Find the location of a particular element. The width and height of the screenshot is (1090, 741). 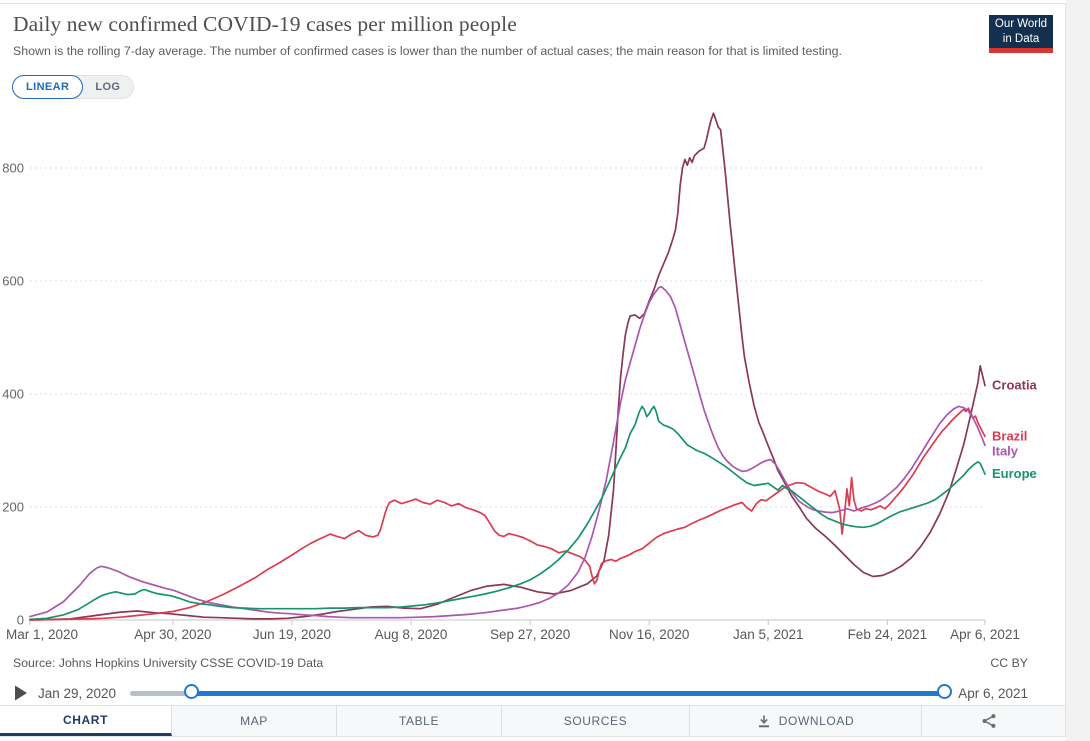

license-badge: CC BY is located at coordinates (1009, 663).